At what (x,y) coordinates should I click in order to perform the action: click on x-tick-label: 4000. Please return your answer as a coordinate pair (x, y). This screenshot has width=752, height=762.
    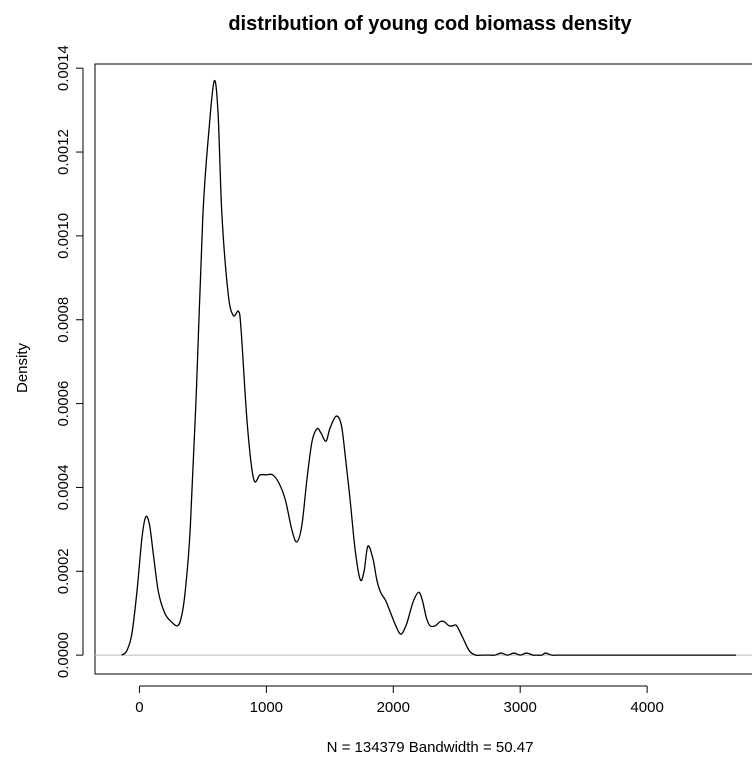
    Looking at the image, I should click on (646, 707).